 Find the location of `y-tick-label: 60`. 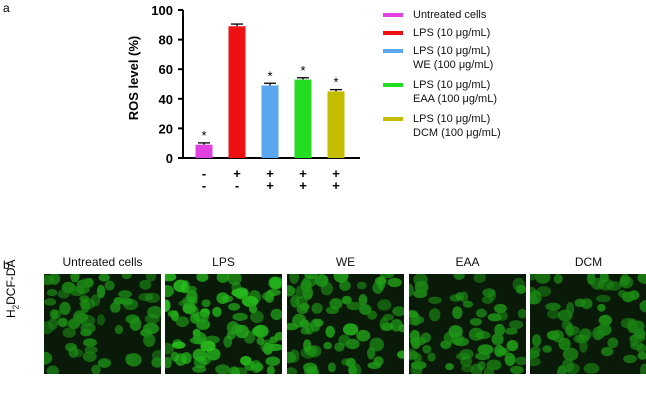

y-tick-label: 60 is located at coordinates (166, 69).